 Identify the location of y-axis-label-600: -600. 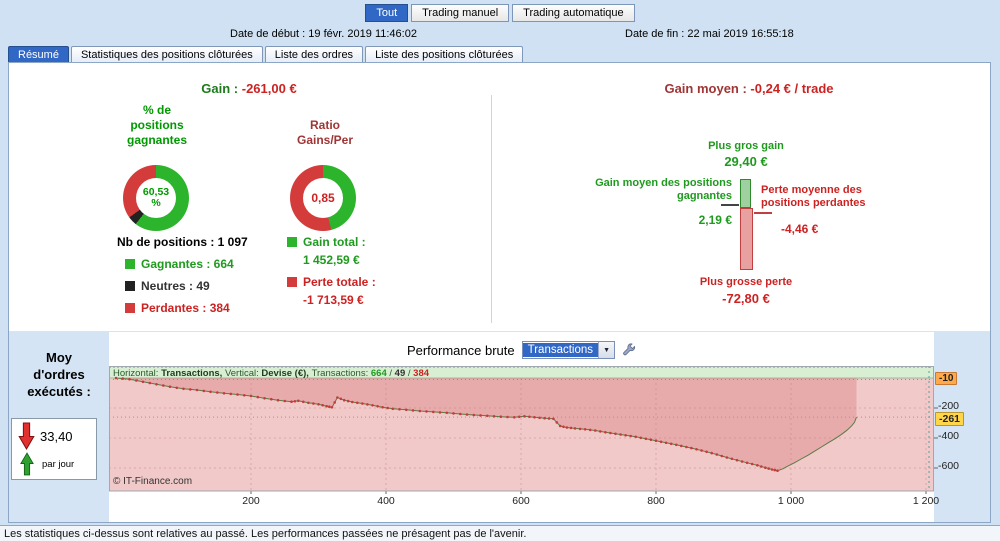
(949, 466).